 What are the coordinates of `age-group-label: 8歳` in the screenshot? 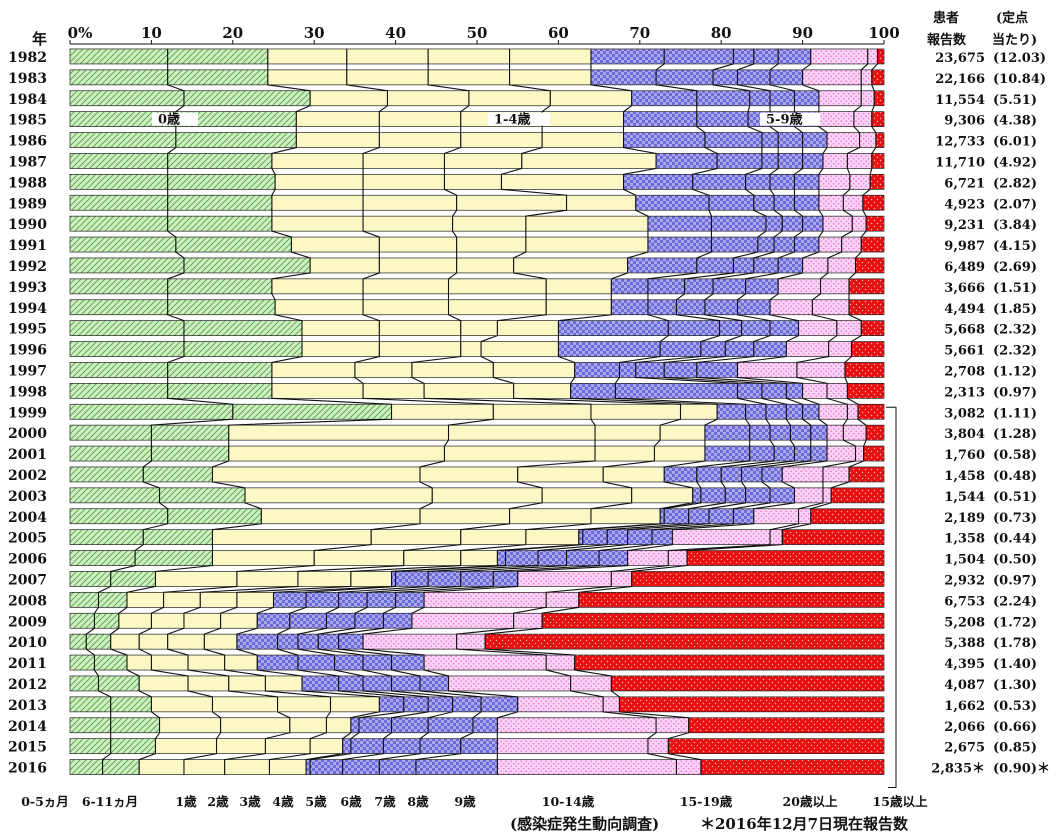 It's located at (418, 801).